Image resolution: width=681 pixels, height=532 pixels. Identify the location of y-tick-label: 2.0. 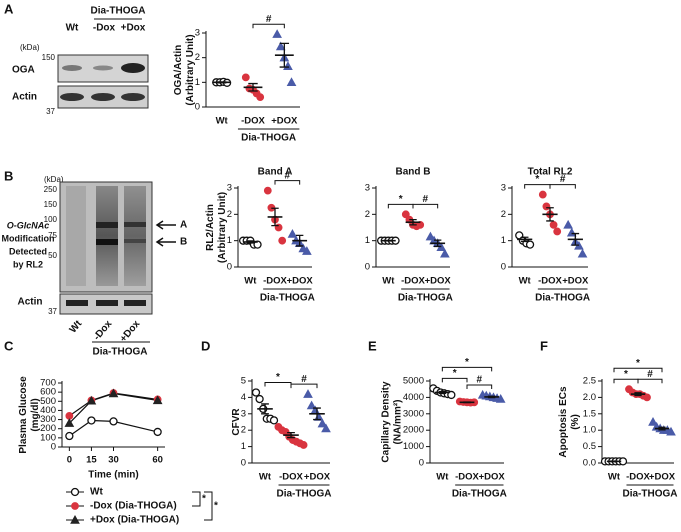
(589, 397).